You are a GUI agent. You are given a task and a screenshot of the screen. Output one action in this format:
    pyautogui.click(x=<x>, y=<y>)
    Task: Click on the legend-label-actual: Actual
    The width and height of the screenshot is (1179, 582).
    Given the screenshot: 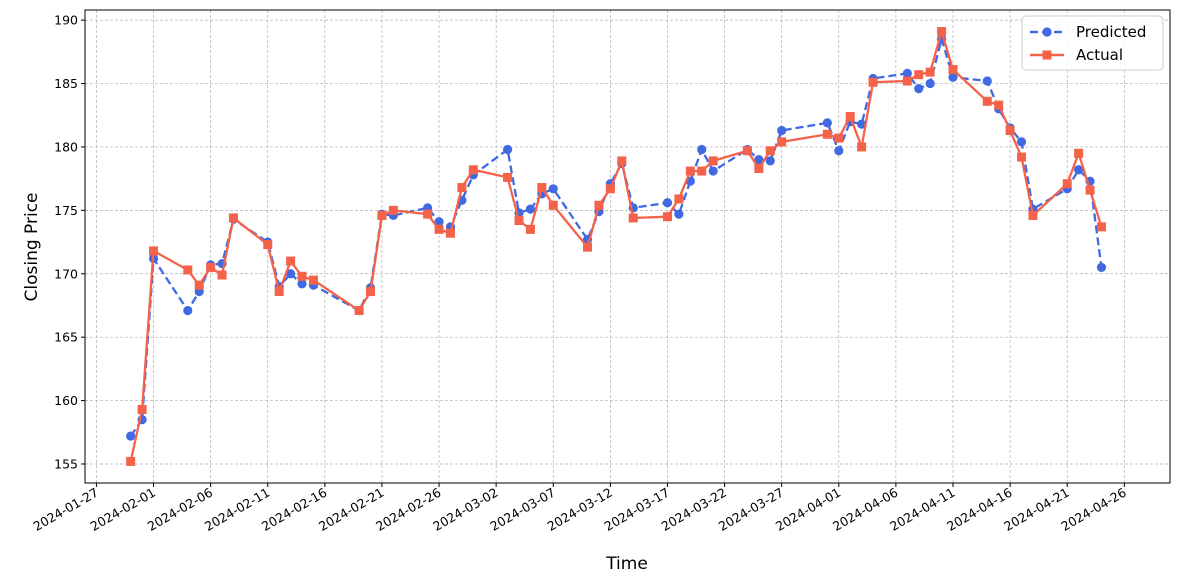 What is the action you would take?
    pyautogui.click(x=1099, y=55)
    